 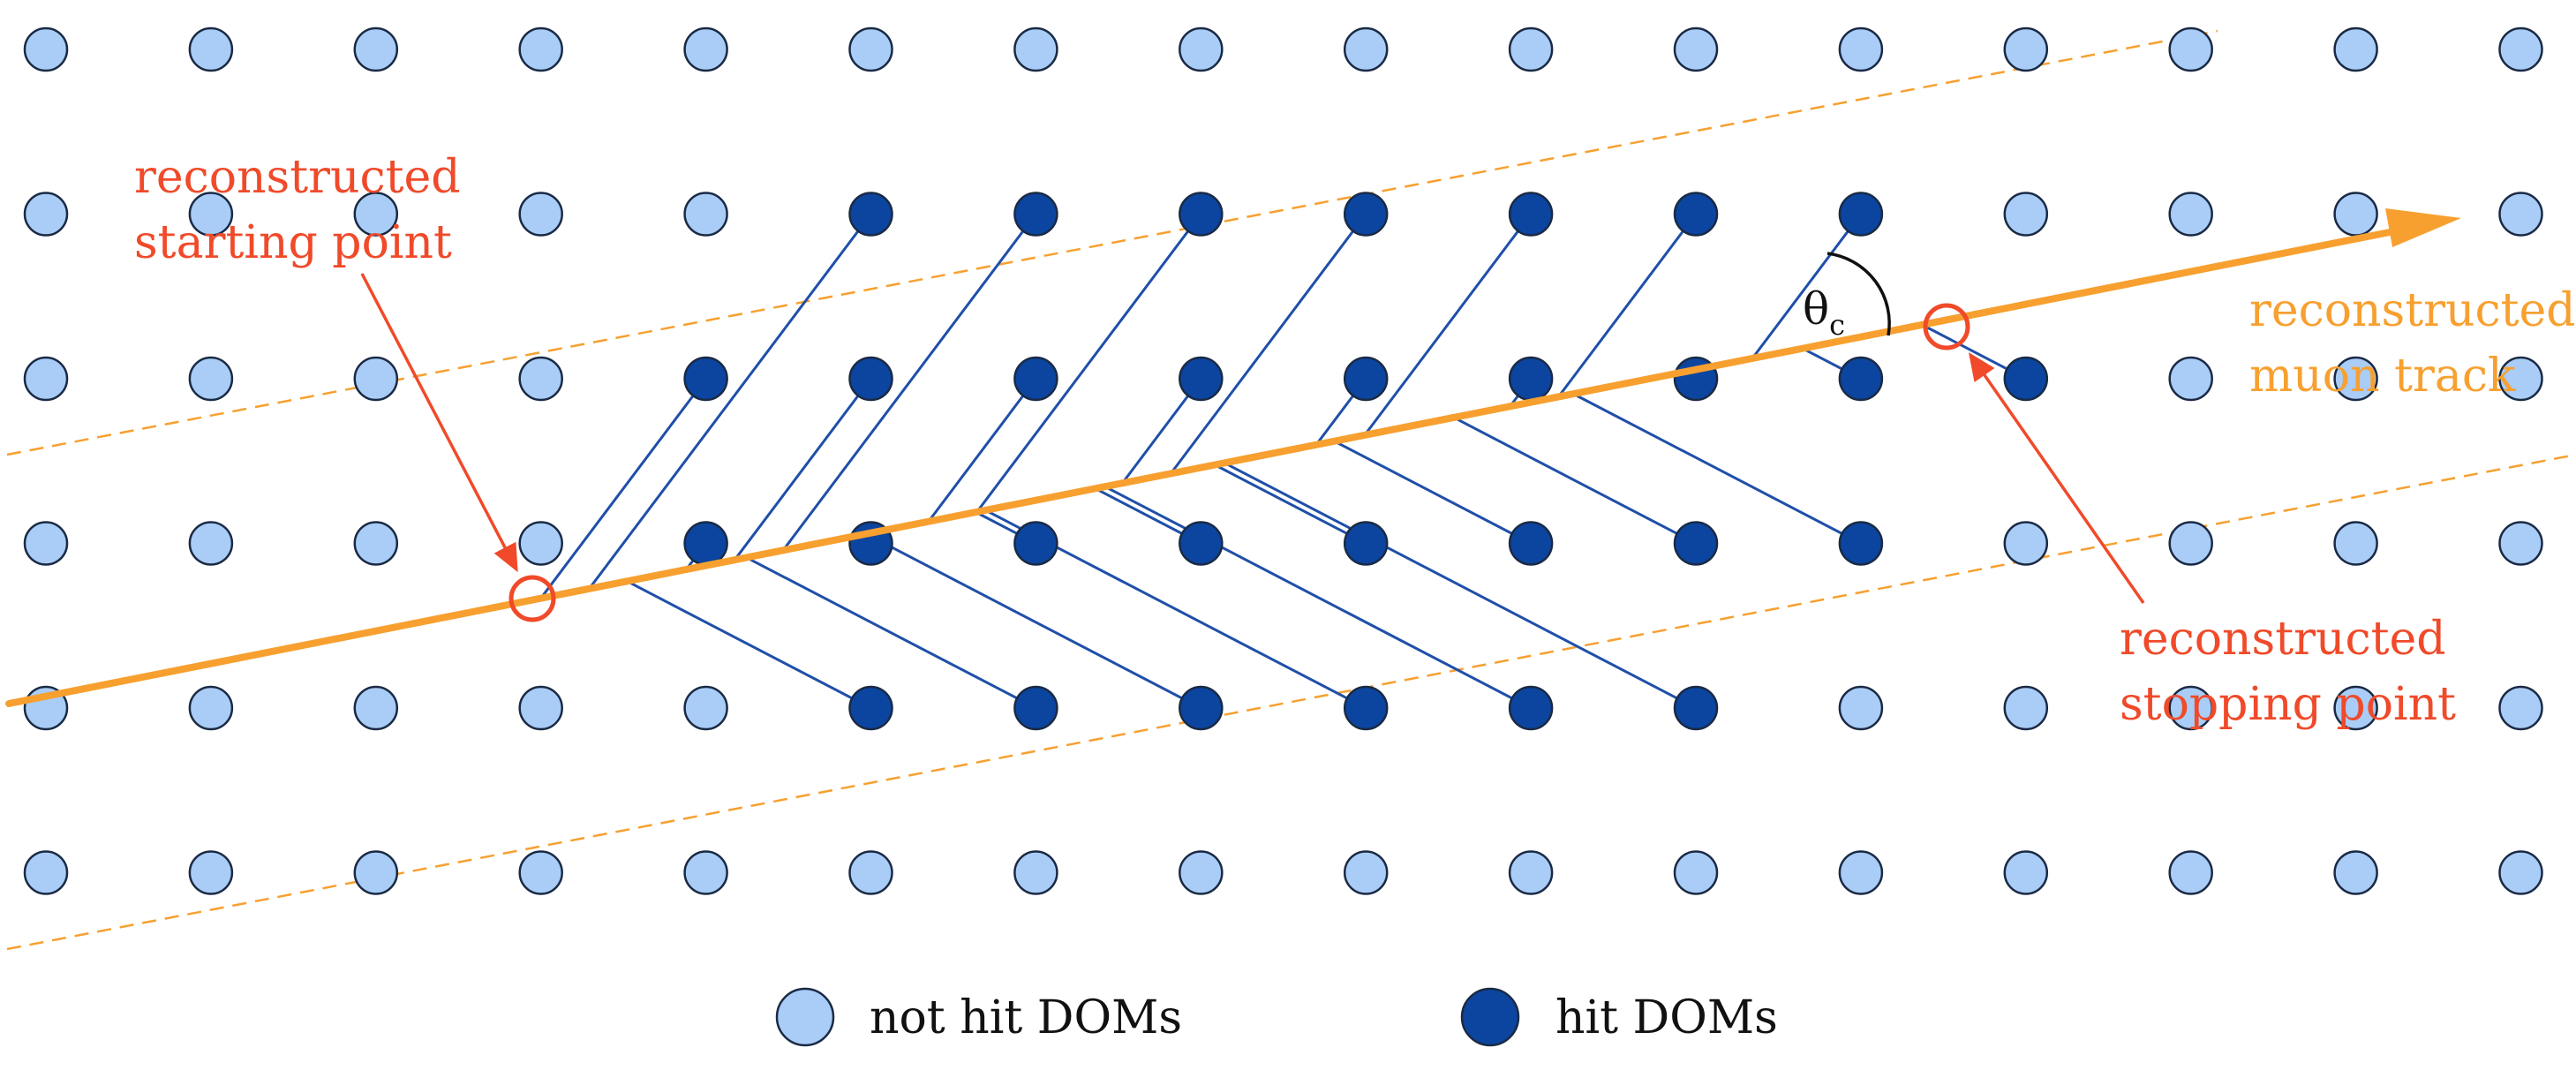 I want to click on legend-not-hit-label: not hit DOMs, so click(x=1026, y=1018).